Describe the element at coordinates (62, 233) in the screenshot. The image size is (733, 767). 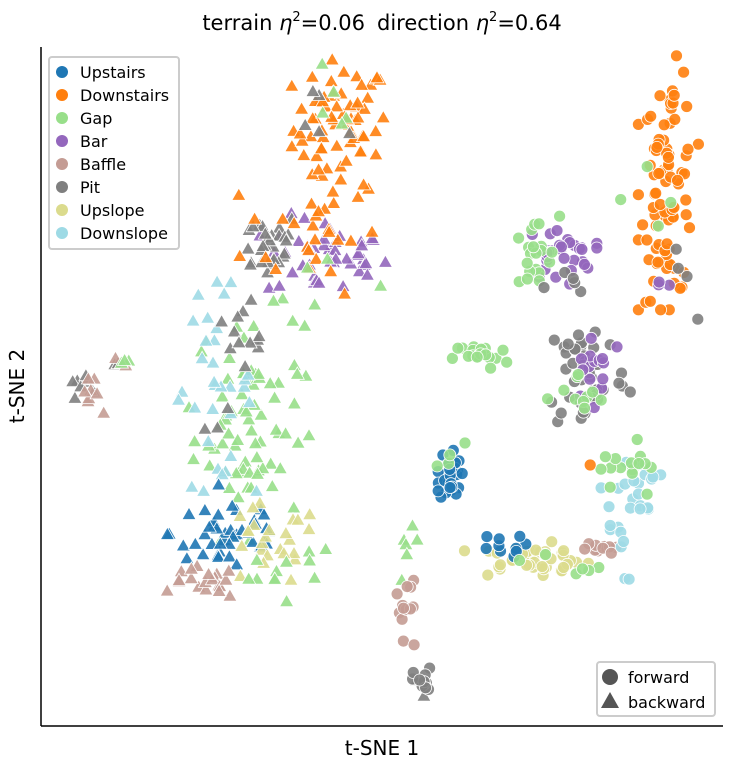
I see `legend-marker-downslope` at that location.